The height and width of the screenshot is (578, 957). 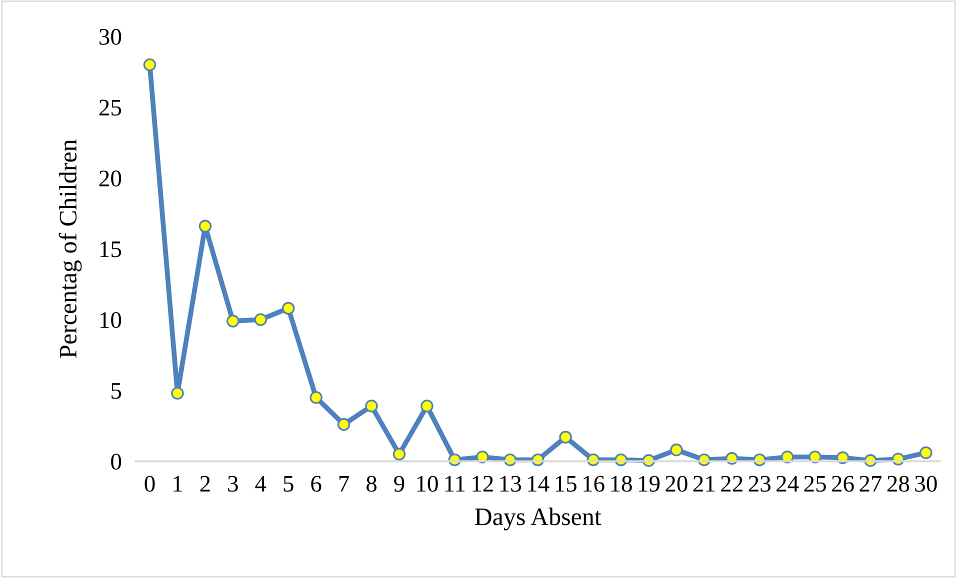 What do you see at coordinates (759, 484) in the screenshot?
I see `x-tick-label: 23` at bounding box center [759, 484].